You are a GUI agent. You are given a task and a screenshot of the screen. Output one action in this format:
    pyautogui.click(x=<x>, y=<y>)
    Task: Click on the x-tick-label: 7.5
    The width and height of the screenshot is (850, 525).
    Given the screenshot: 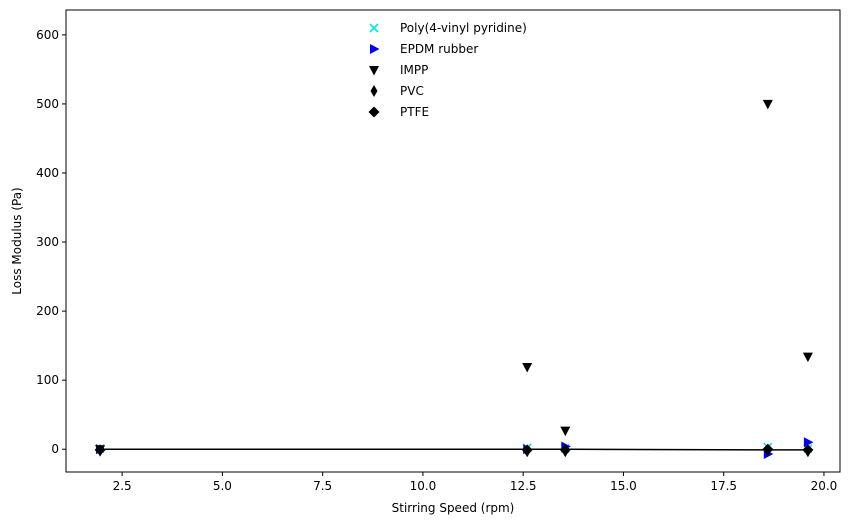 What is the action you would take?
    pyautogui.click(x=322, y=486)
    